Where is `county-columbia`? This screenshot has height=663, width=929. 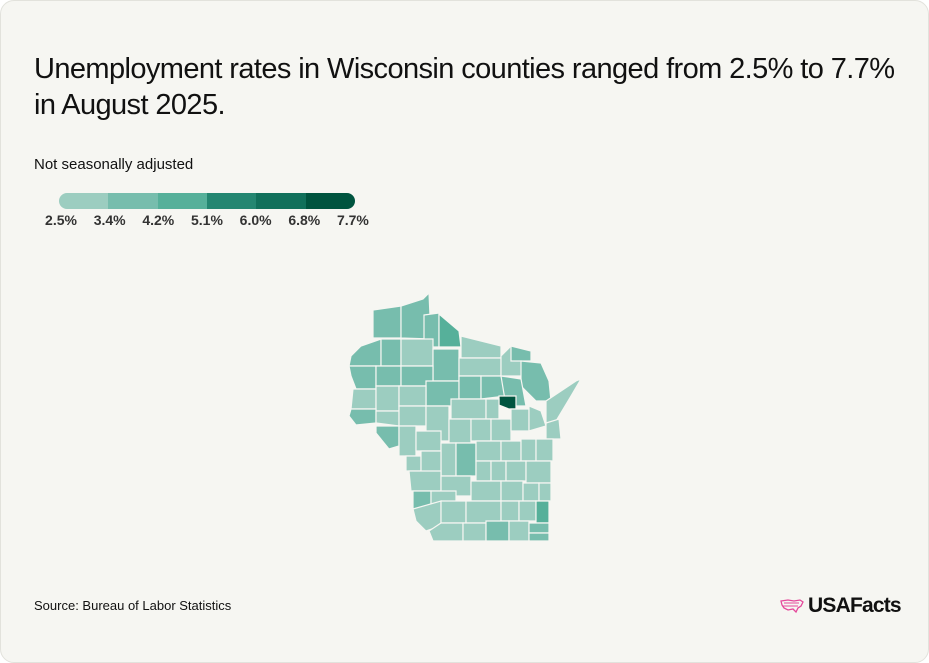 county-columbia is located at coordinates (486, 491).